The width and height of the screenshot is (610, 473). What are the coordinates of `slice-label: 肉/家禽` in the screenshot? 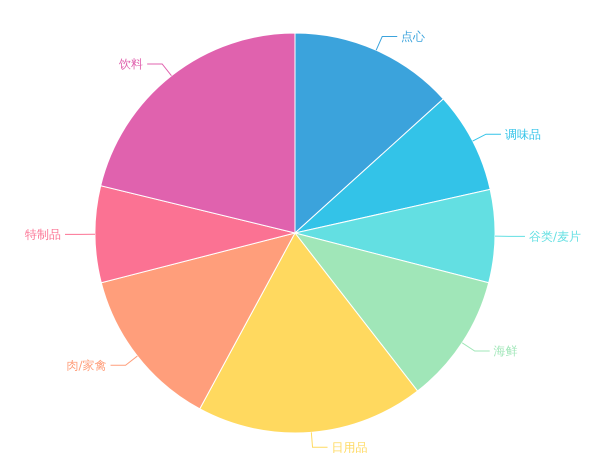 It's located at (86, 365).